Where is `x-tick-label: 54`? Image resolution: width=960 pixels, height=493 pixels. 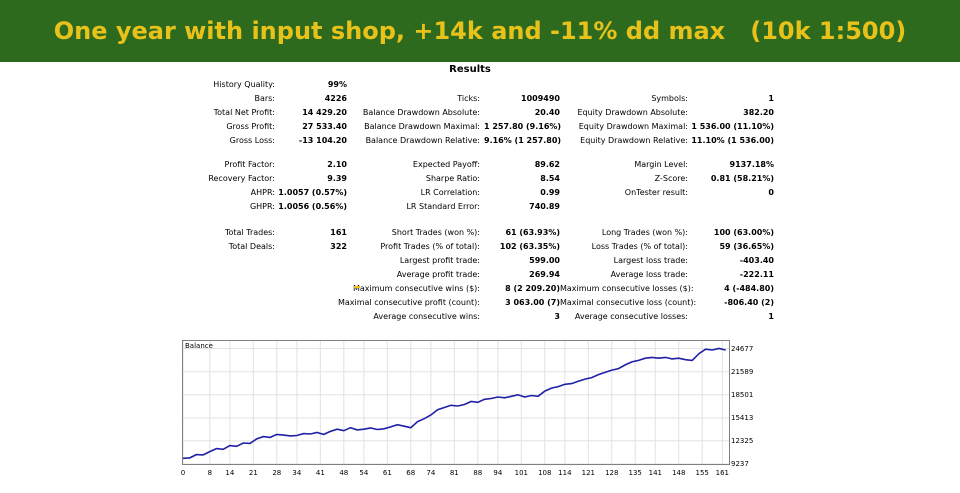
x-tick-label: 54 is located at coordinates (364, 473).